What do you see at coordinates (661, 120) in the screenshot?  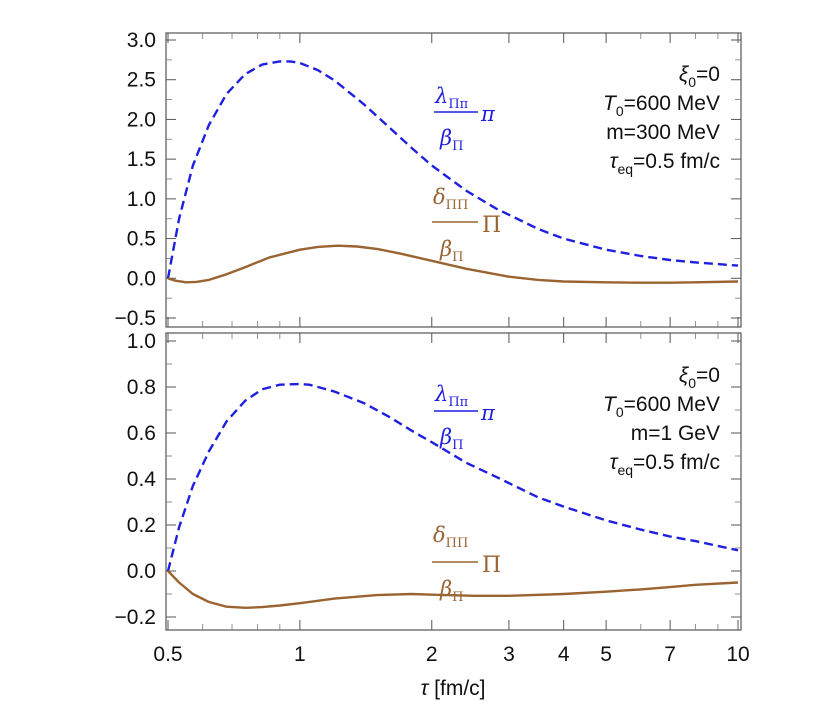 I see `panel-top-annotation: ξ0=0 T0=600 MeV m=300 MeV τeq=0.5 fm/c` at bounding box center [661, 120].